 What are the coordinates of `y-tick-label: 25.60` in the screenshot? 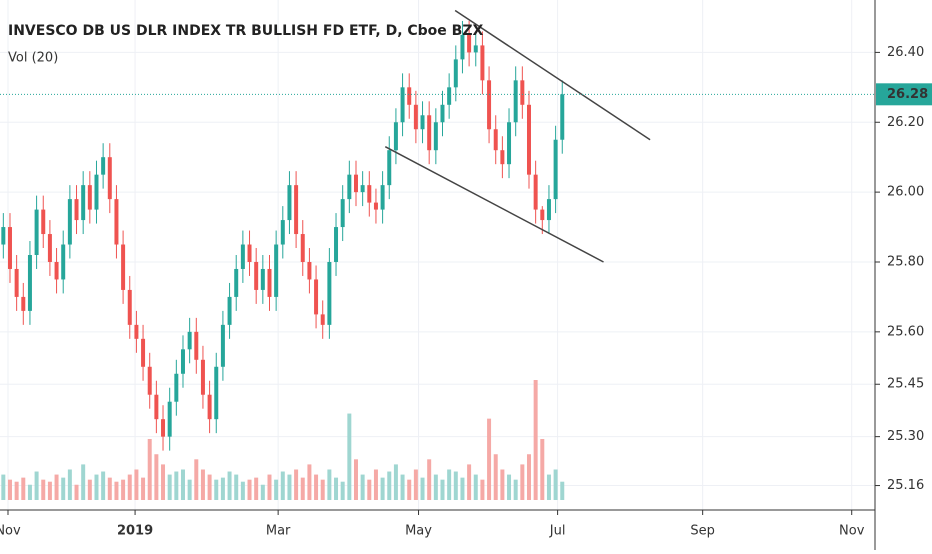 It's located at (905, 331).